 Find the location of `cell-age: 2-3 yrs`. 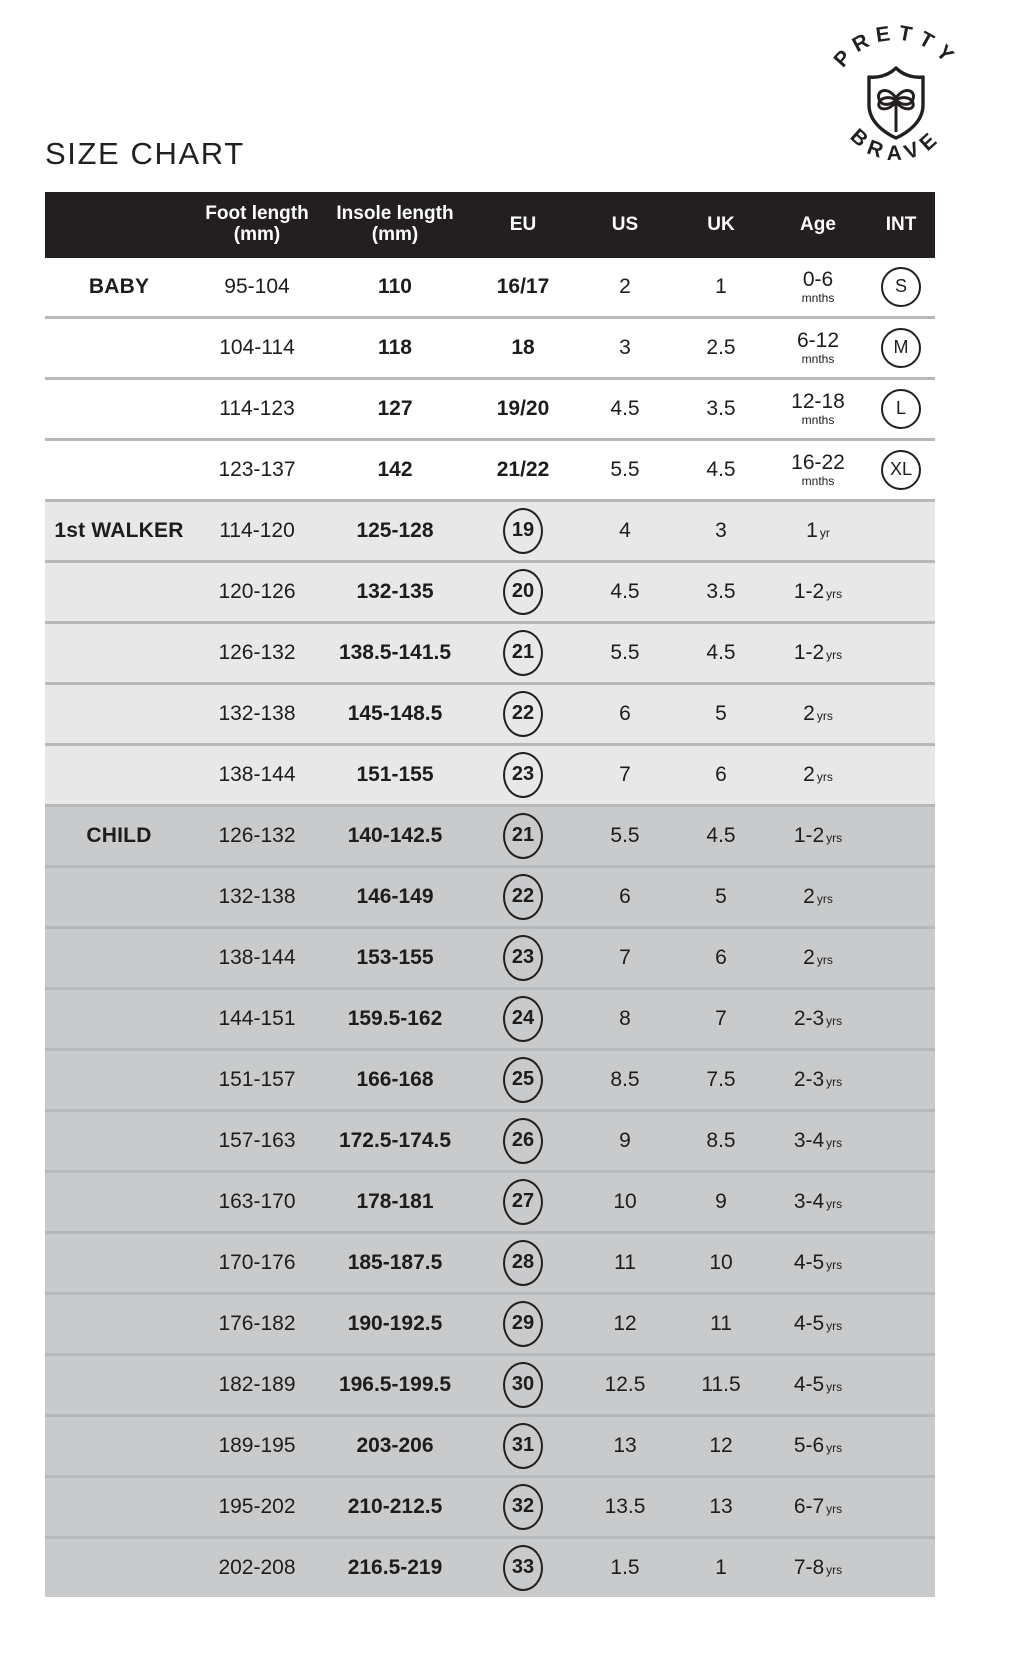

cell-age: 2-3 yrs is located at coordinates (818, 1019).